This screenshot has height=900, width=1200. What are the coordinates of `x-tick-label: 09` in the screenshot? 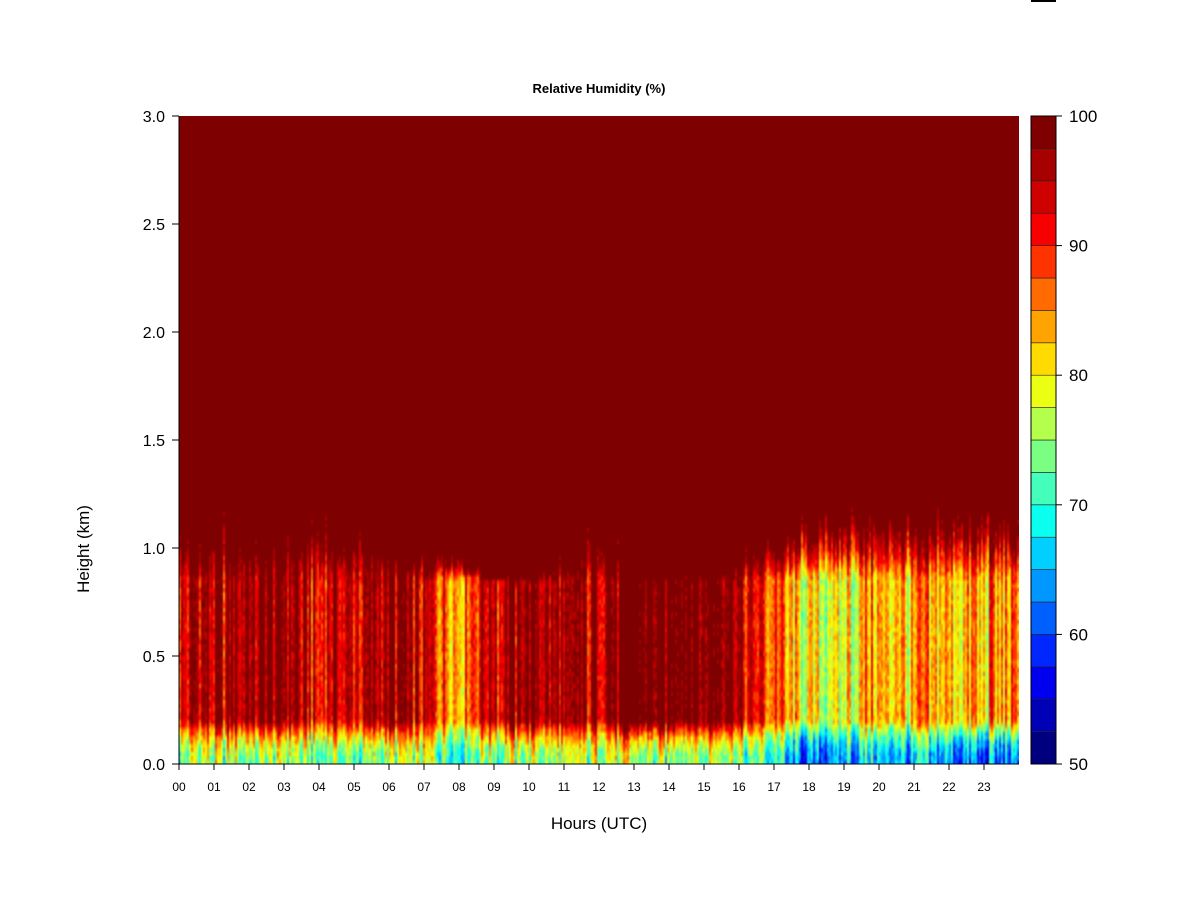 It's located at (494, 787).